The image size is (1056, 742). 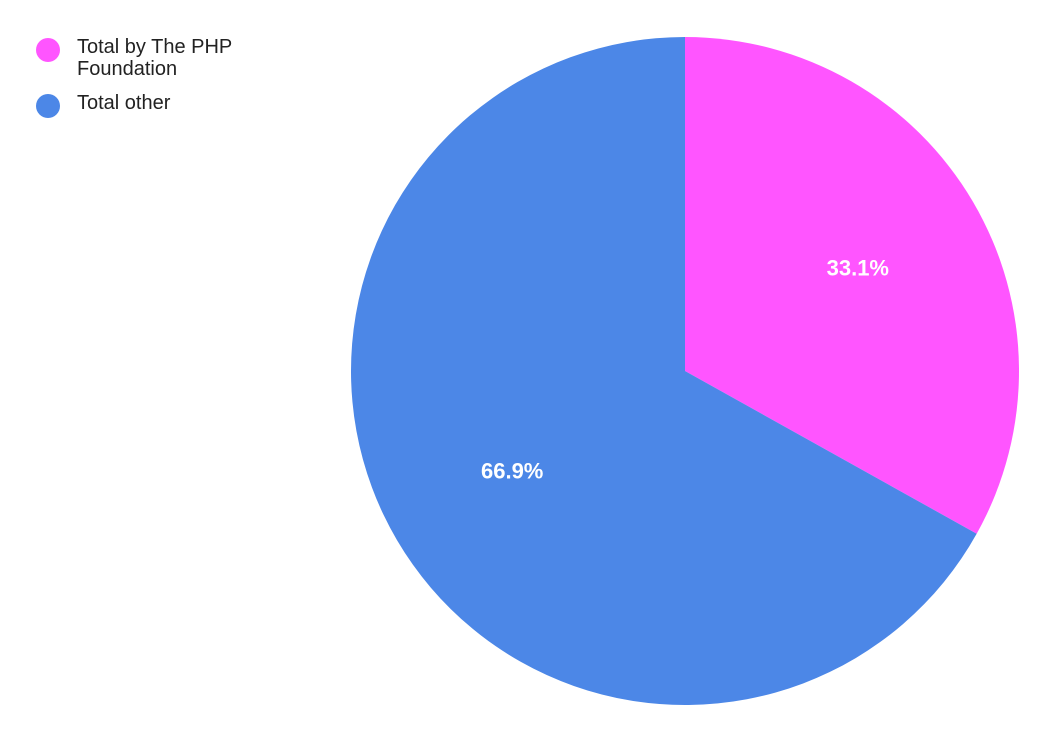 I want to click on pie-label-total-other: 66.9%, so click(x=512, y=470).